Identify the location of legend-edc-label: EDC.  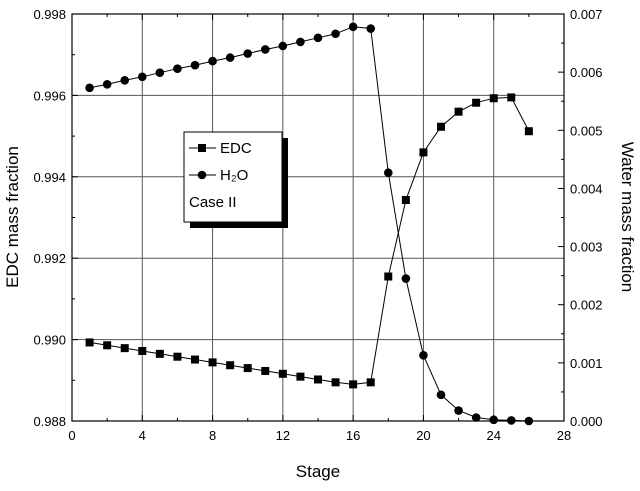
(236, 148).